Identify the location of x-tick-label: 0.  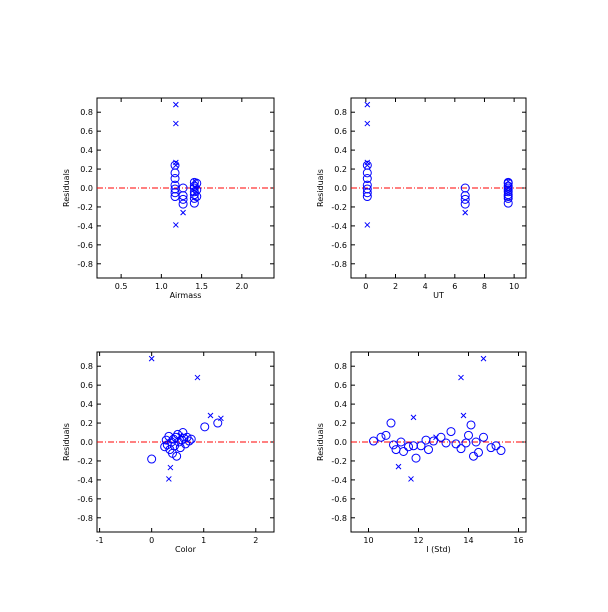
(151, 540).